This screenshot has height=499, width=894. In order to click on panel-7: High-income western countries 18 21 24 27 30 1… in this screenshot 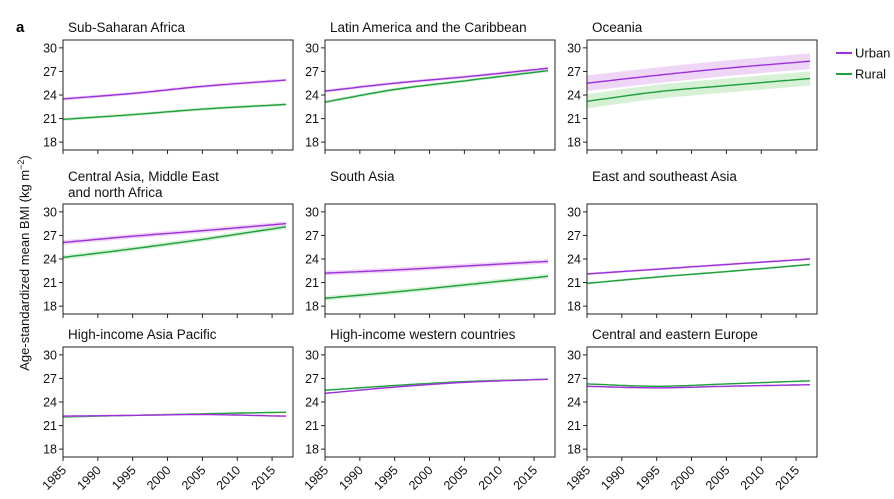, I will do `click(429, 410)`.